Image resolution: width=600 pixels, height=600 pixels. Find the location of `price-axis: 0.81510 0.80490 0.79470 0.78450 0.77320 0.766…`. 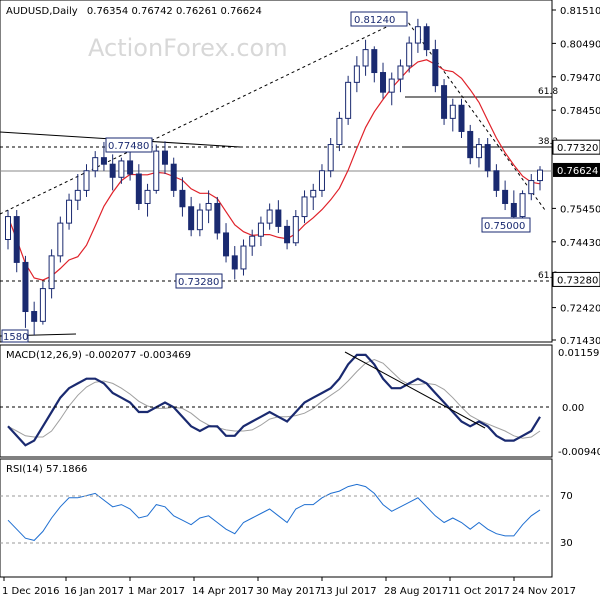

price-axis: 0.81510 0.80490 0.79470 0.78450 0.77320 0.766… is located at coordinates (576, 176).